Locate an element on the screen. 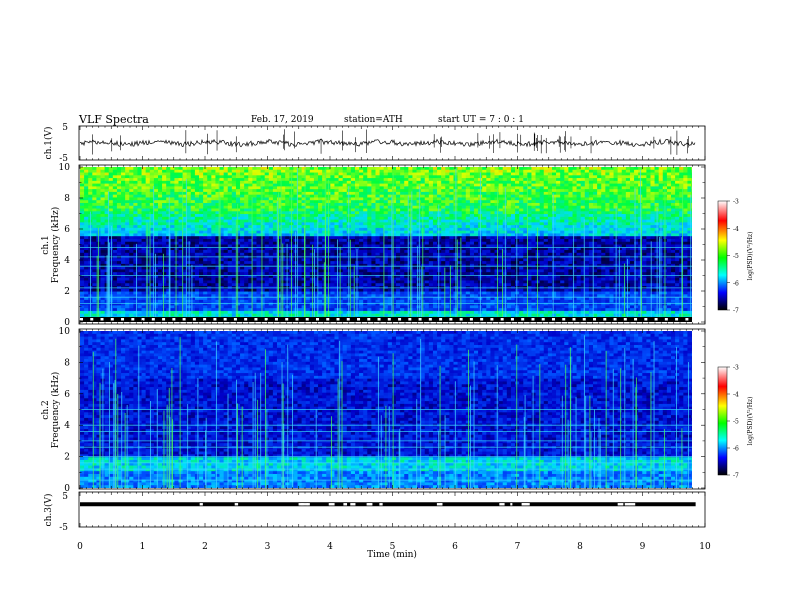  ch3-waveform-panel: 5 -5 ch.3(V) 0 1 2 3 4 5 6 7 8 9 10 Time (min) is located at coordinates (377, 525).